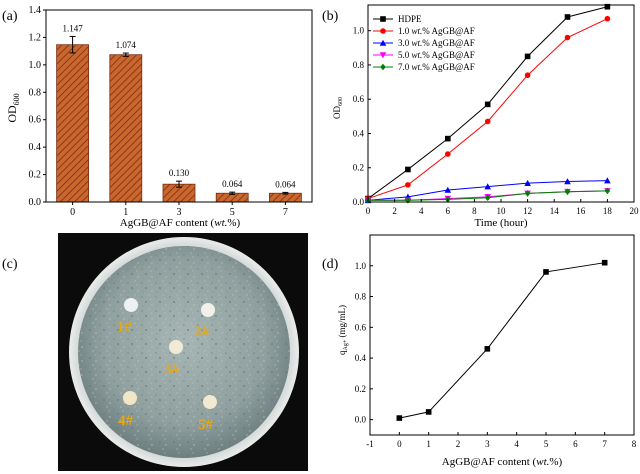 The height and width of the screenshot is (474, 640). I want to click on panel-b-x-tick-12: 12, so click(527, 211).